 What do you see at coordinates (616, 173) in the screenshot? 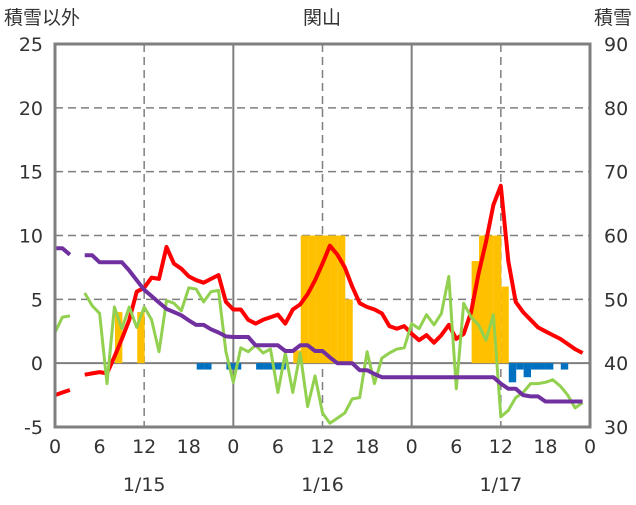
I see `y-right-tick-label: 70` at bounding box center [616, 173].